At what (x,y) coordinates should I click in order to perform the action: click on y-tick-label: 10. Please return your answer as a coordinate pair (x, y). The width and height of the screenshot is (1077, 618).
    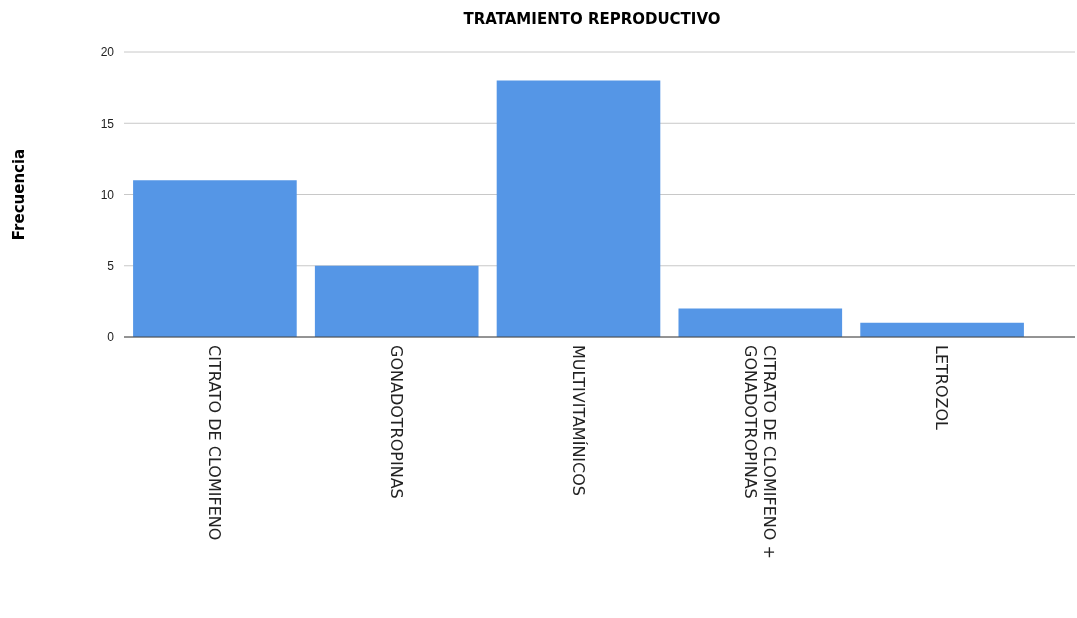
    Looking at the image, I should click on (107, 194).